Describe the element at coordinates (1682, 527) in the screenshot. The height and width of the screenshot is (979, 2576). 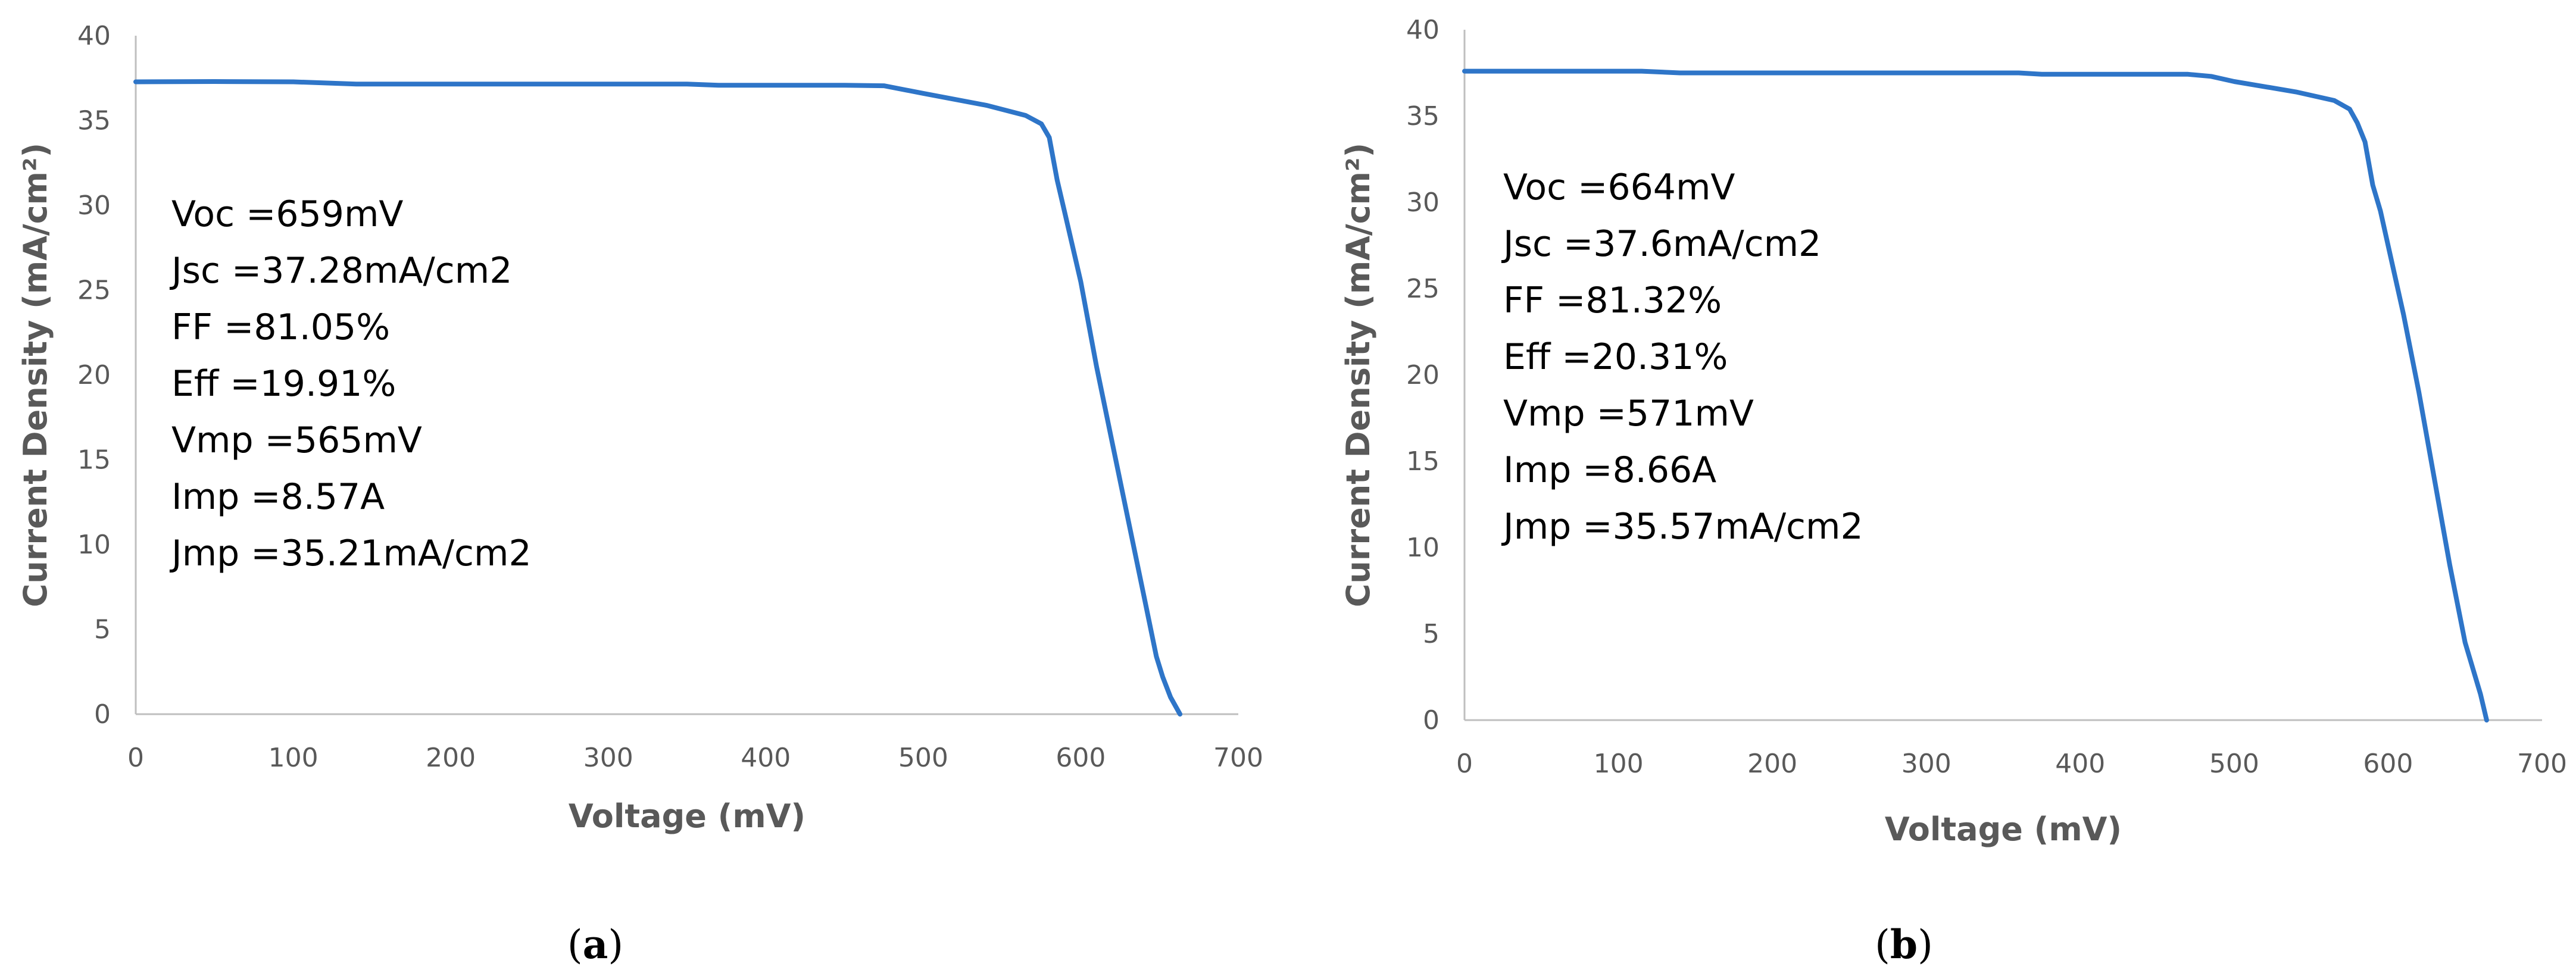
I see `stat-annotation: Jmp =35.57mA/cm2` at that location.